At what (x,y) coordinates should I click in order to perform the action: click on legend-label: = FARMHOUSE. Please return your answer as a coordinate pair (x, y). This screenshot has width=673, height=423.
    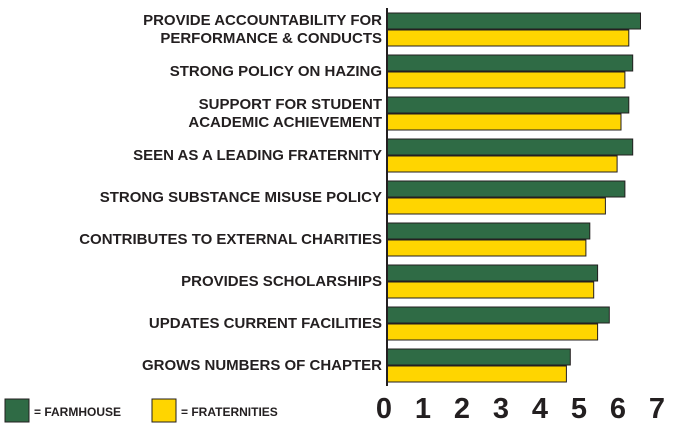
    Looking at the image, I should click on (77, 412).